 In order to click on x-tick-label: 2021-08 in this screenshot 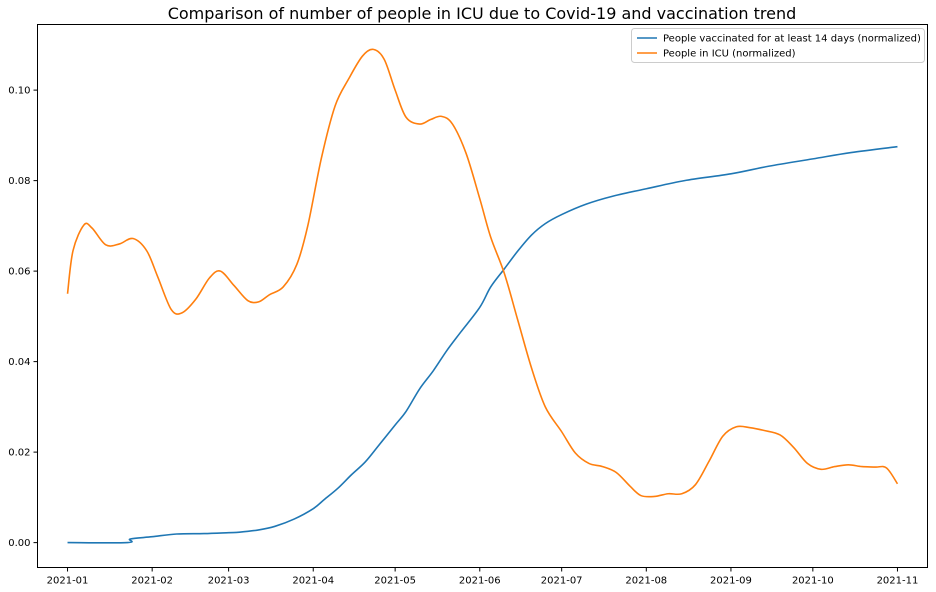, I will do `click(646, 581)`.